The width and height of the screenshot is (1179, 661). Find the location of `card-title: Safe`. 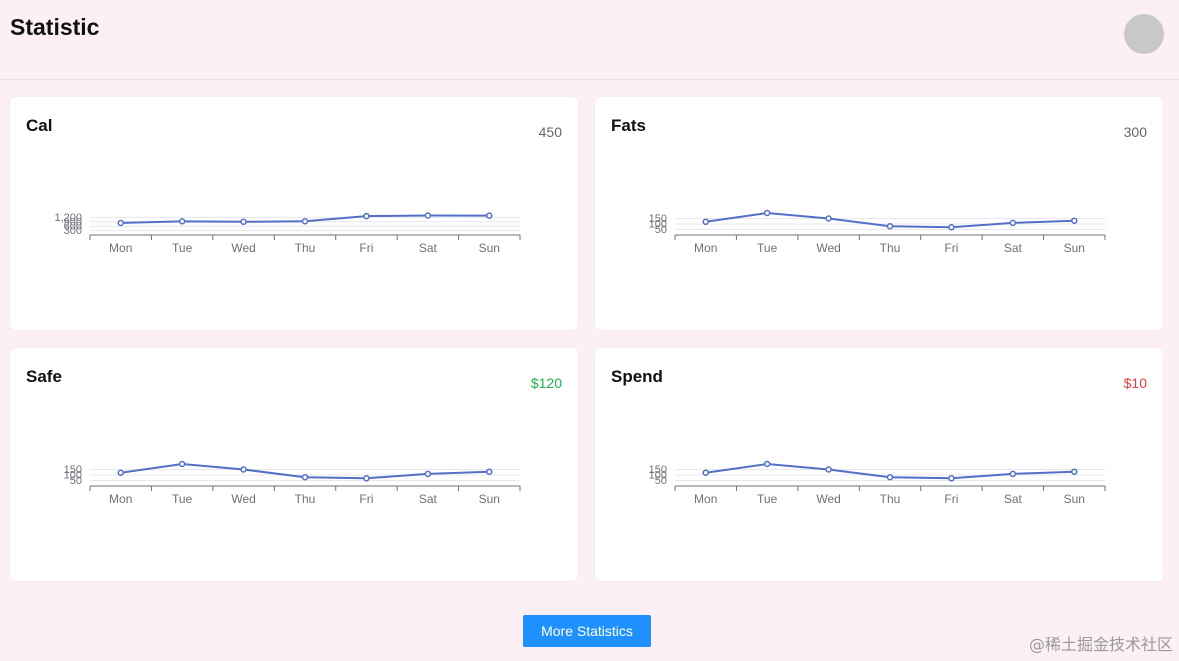

card-title: Safe is located at coordinates (44, 376).